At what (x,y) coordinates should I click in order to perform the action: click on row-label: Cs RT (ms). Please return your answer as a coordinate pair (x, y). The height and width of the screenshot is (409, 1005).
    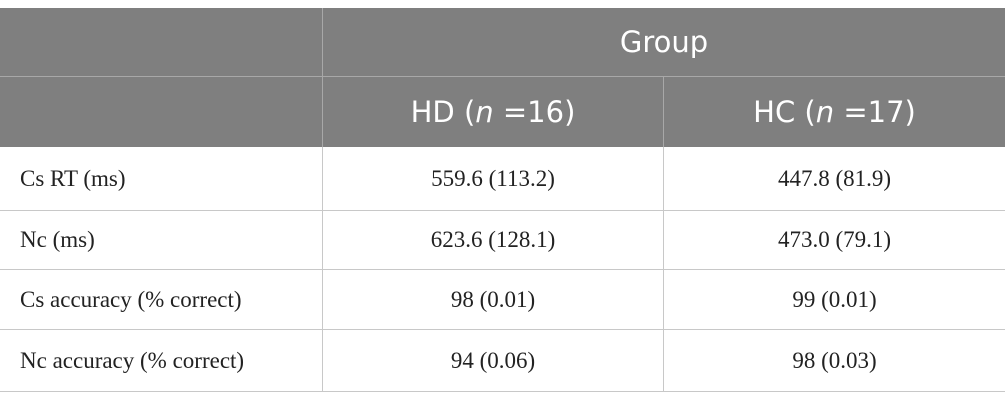
    Looking at the image, I should click on (161, 179).